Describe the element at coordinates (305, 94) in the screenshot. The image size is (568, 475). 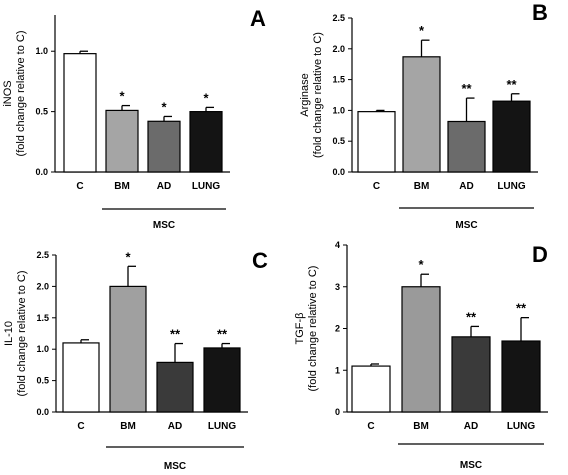
I see `y-axis-title: Arginase` at that location.